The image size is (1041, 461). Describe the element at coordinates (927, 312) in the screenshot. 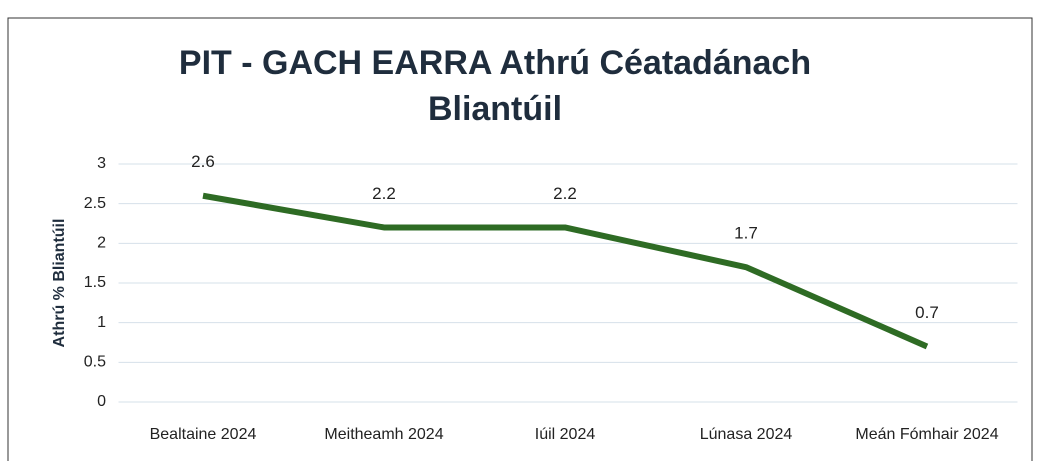

I see `data-label: 0.7` at that location.